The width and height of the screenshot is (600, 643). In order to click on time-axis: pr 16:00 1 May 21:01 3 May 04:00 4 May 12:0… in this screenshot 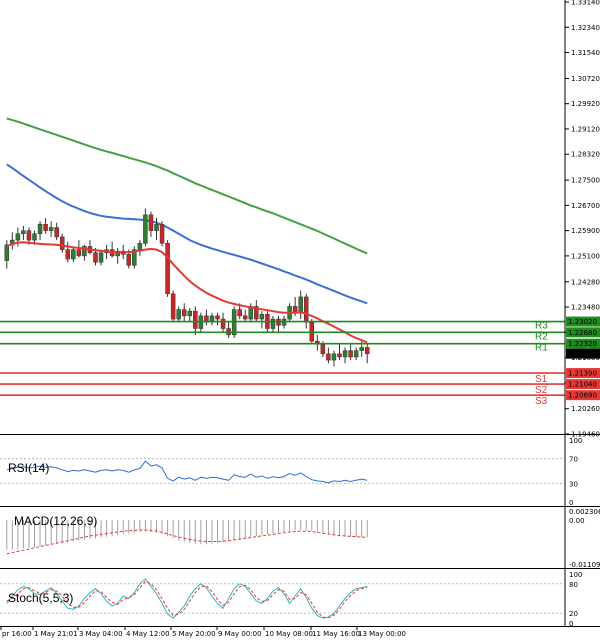, I will do `click(203, 632)`.